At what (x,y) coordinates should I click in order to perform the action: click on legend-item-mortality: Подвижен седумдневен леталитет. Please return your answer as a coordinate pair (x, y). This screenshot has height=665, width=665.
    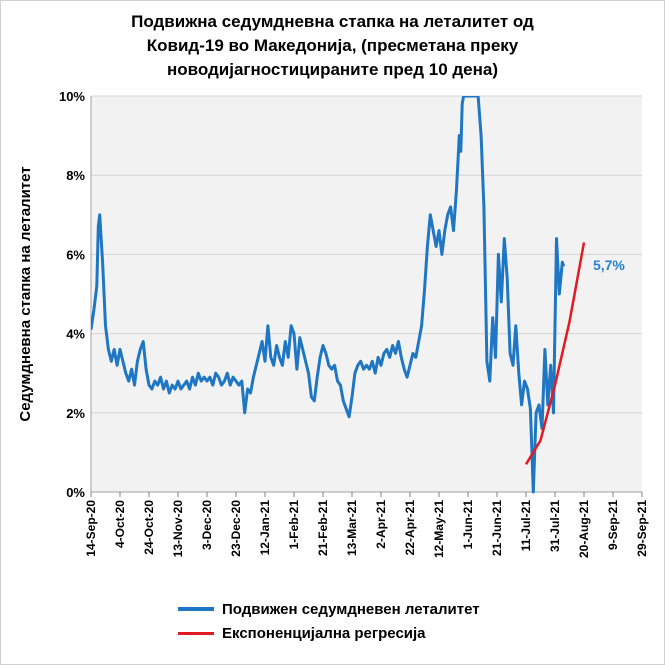
    Looking at the image, I should click on (329, 609).